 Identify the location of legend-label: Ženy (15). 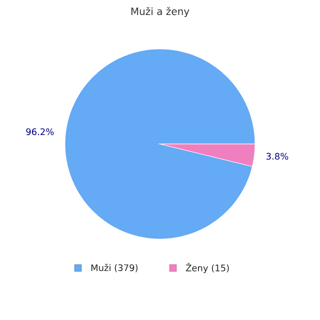
(207, 268).